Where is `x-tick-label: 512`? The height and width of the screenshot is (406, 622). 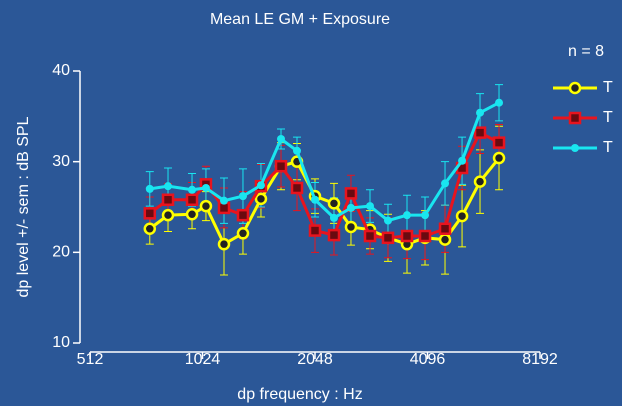
x-tick-label: 512 is located at coordinates (90, 359).